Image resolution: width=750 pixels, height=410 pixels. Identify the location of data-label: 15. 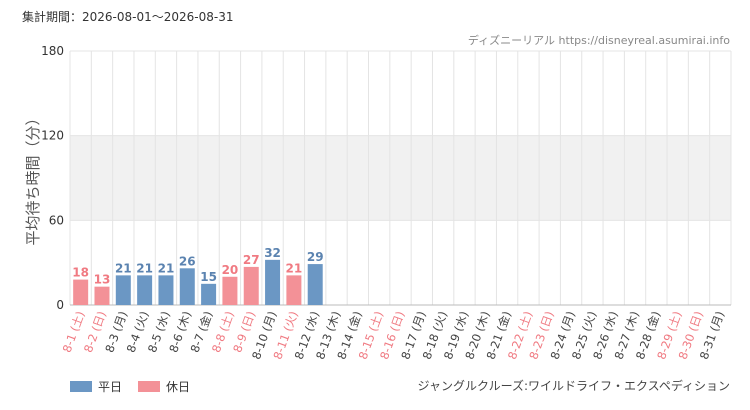
(208, 277).